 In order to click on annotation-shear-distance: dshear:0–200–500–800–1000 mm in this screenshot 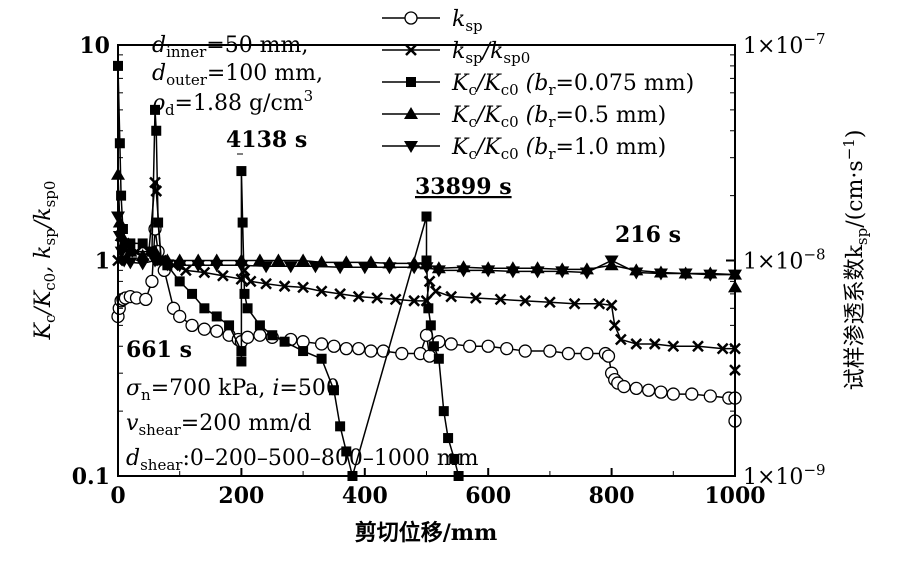, I will do `click(302, 460)`.